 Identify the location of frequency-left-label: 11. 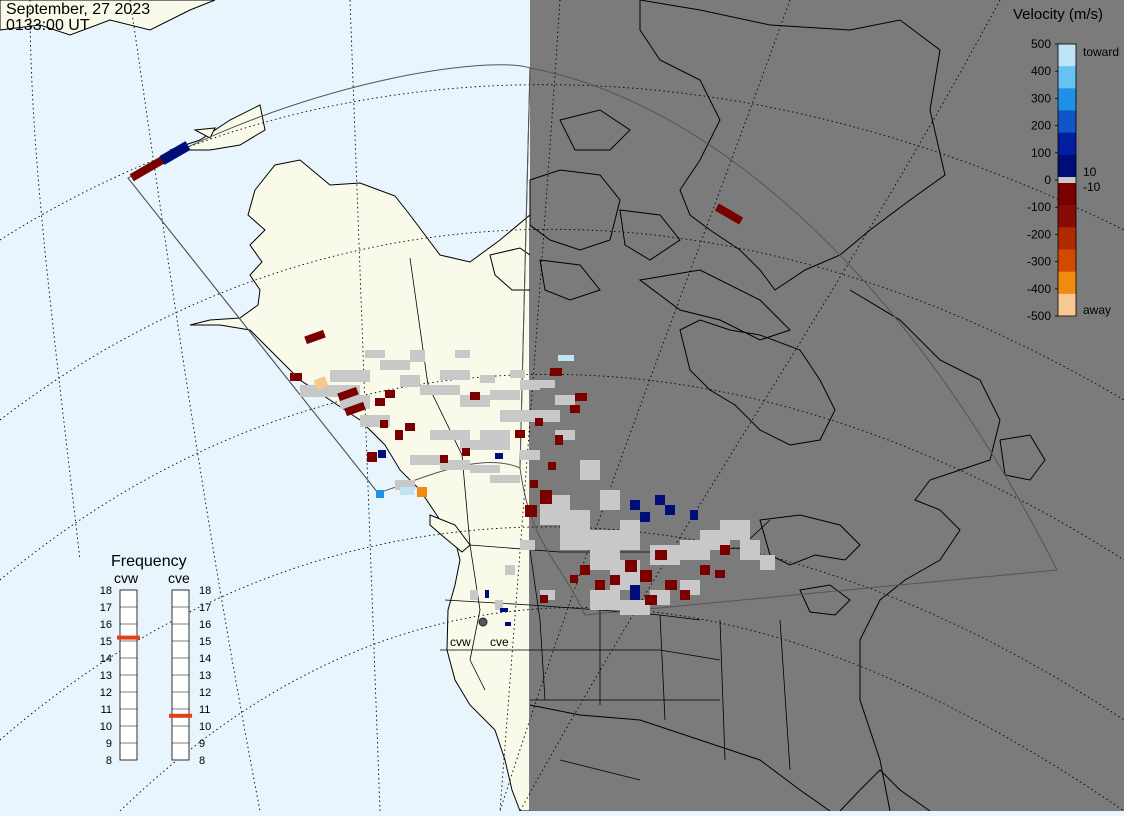
(106, 710).